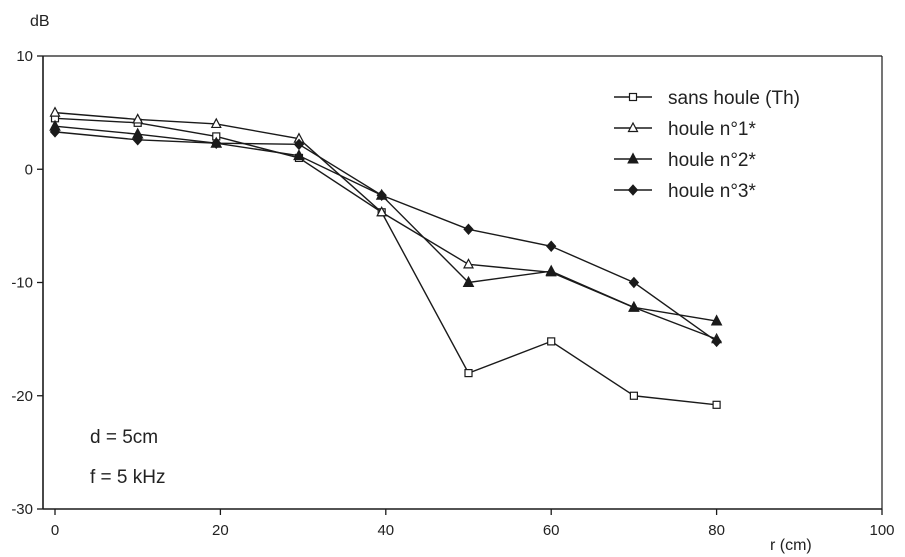 Image resolution: width=905 pixels, height=557 pixels. I want to click on y-axis-title: dB, so click(40, 21).